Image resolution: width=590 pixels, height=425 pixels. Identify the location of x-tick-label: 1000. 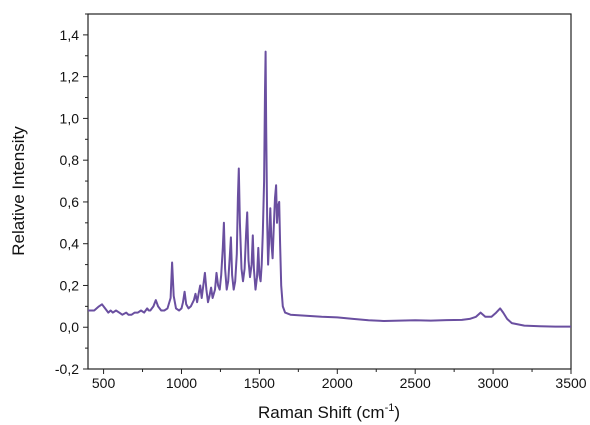
(181, 383).